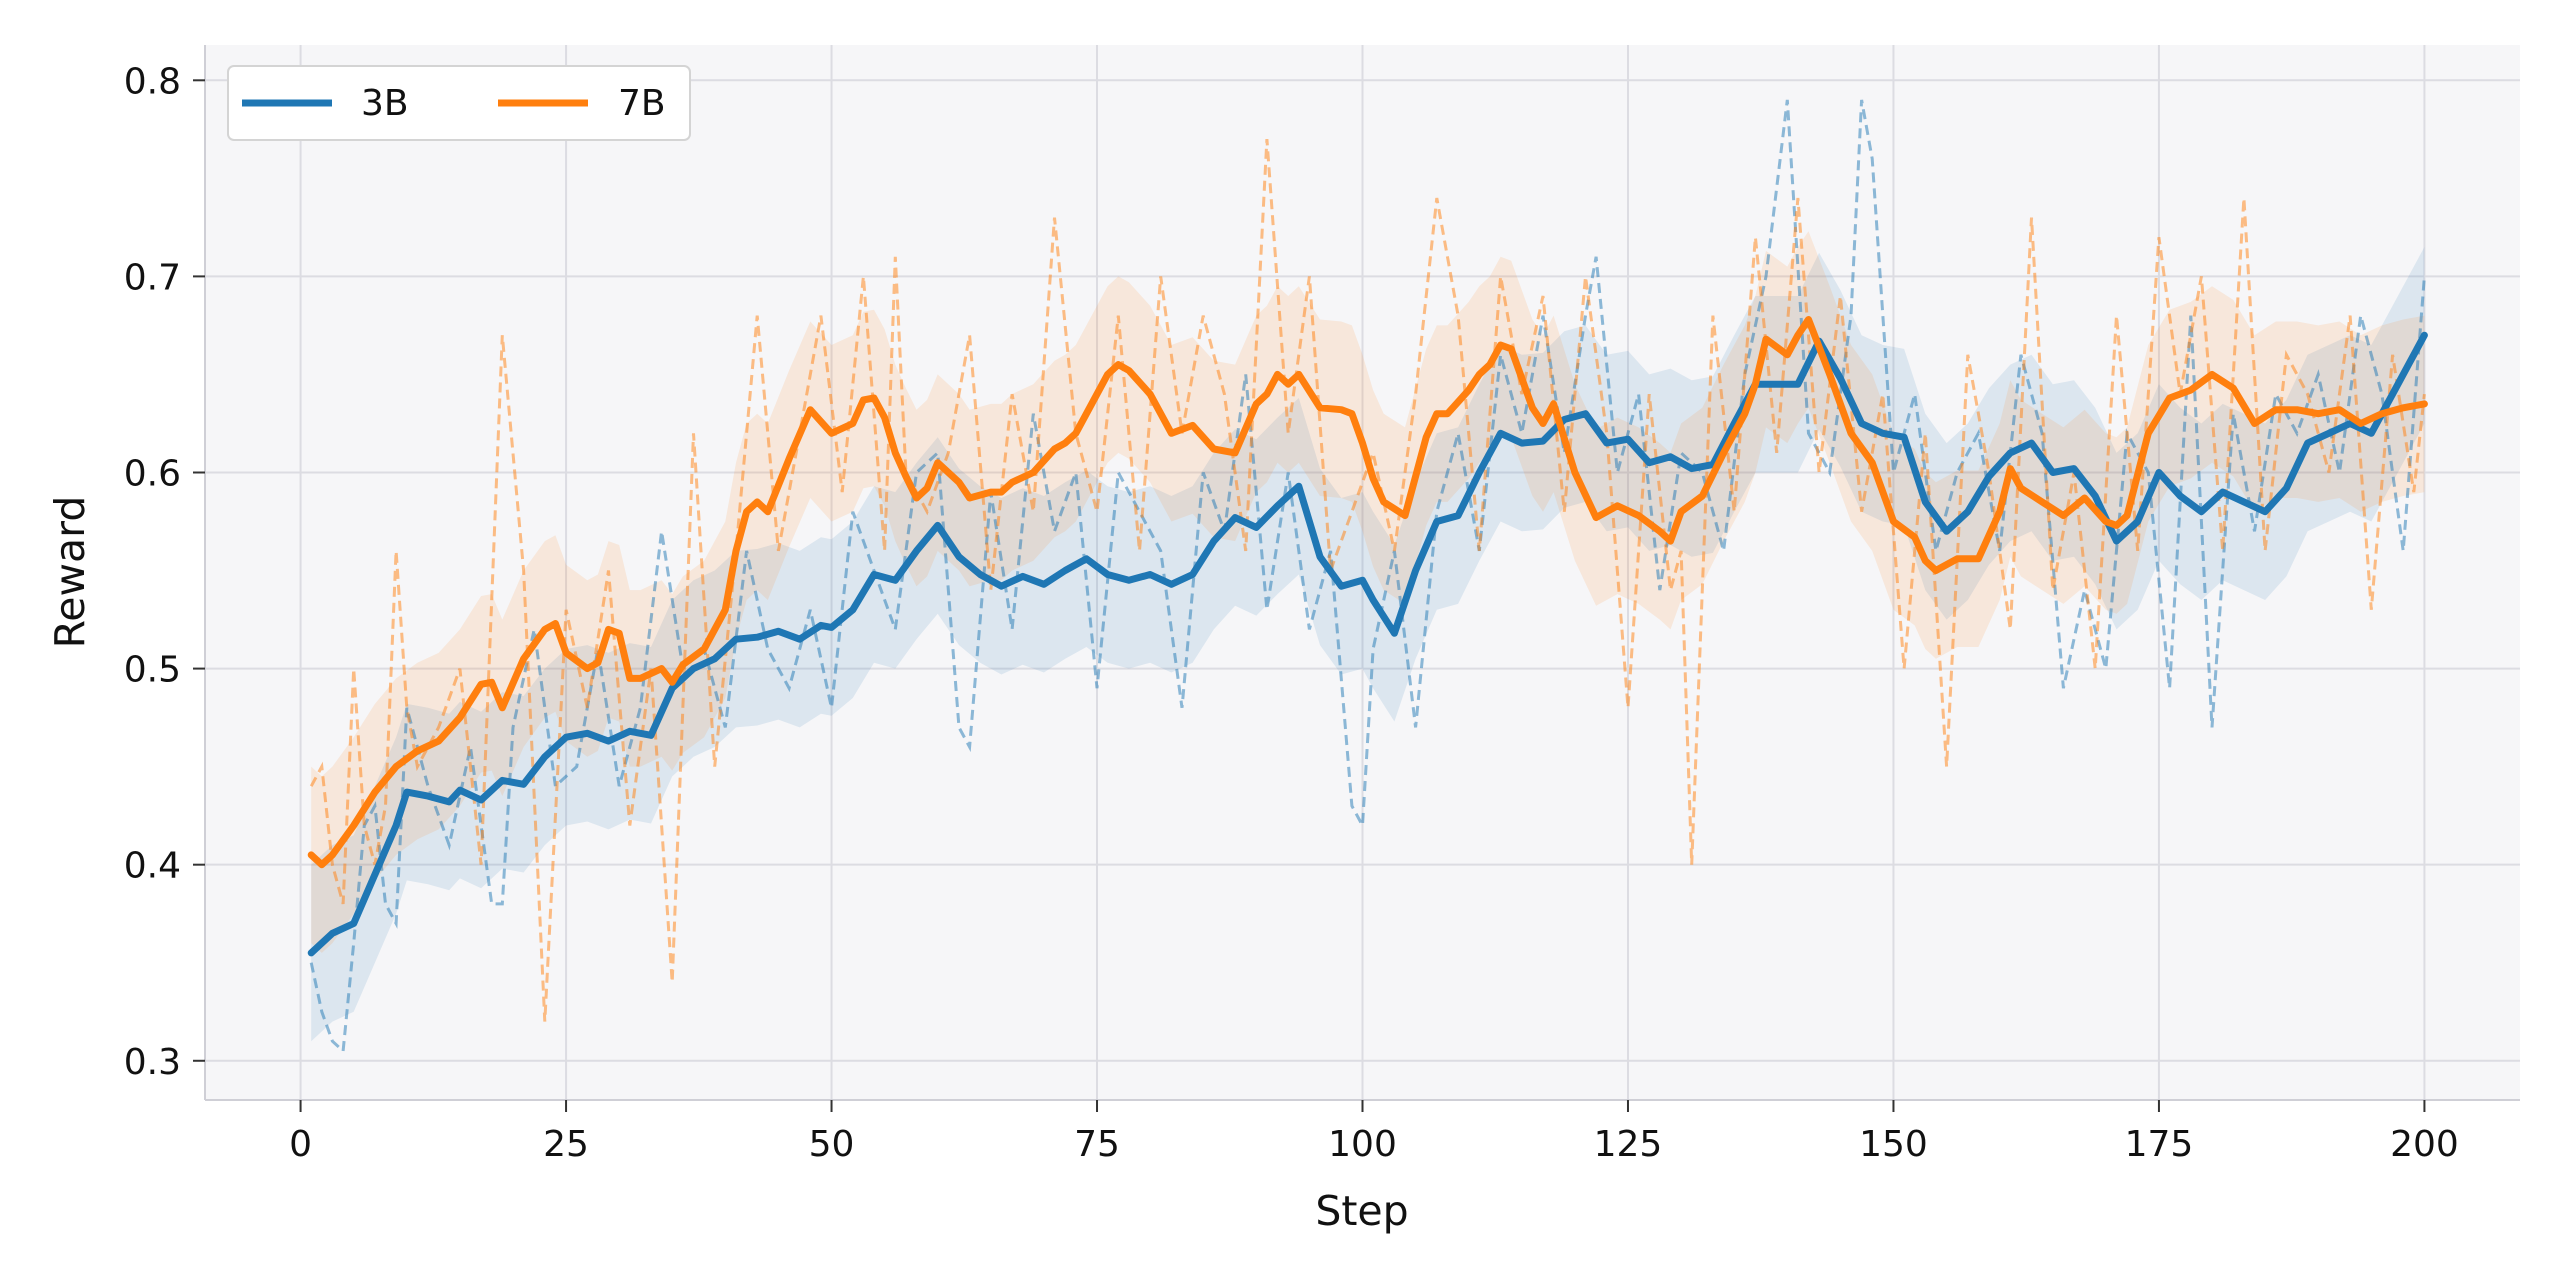 This screenshot has height=1275, width=2550. Describe the element at coordinates (642, 103) in the screenshot. I see `legend-label-7b: 7B` at that location.